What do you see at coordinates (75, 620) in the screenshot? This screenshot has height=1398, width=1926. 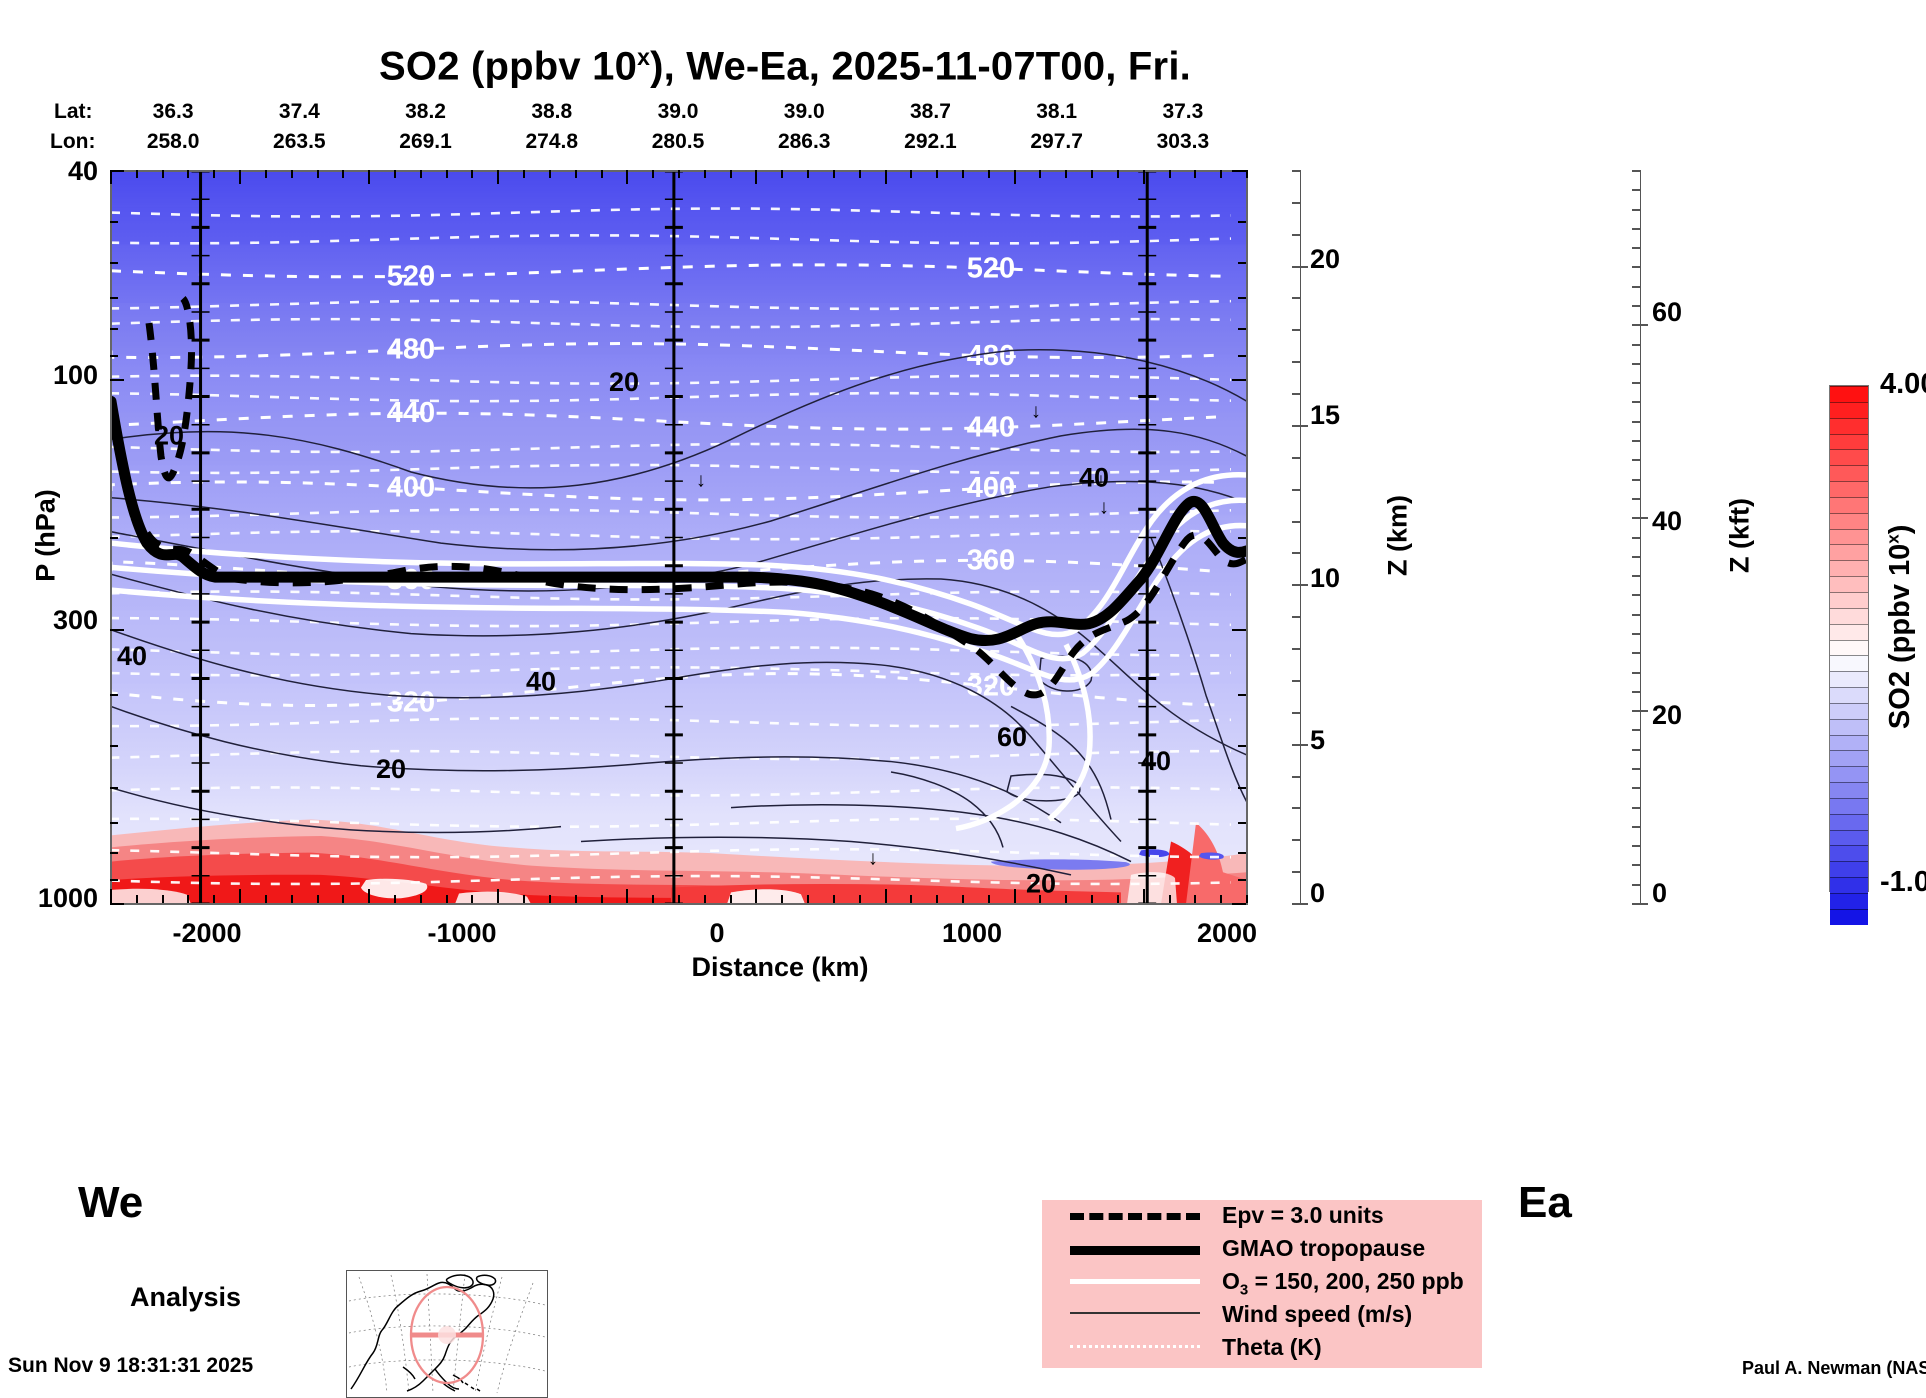 I see `y-tick-300: 300` at bounding box center [75, 620].